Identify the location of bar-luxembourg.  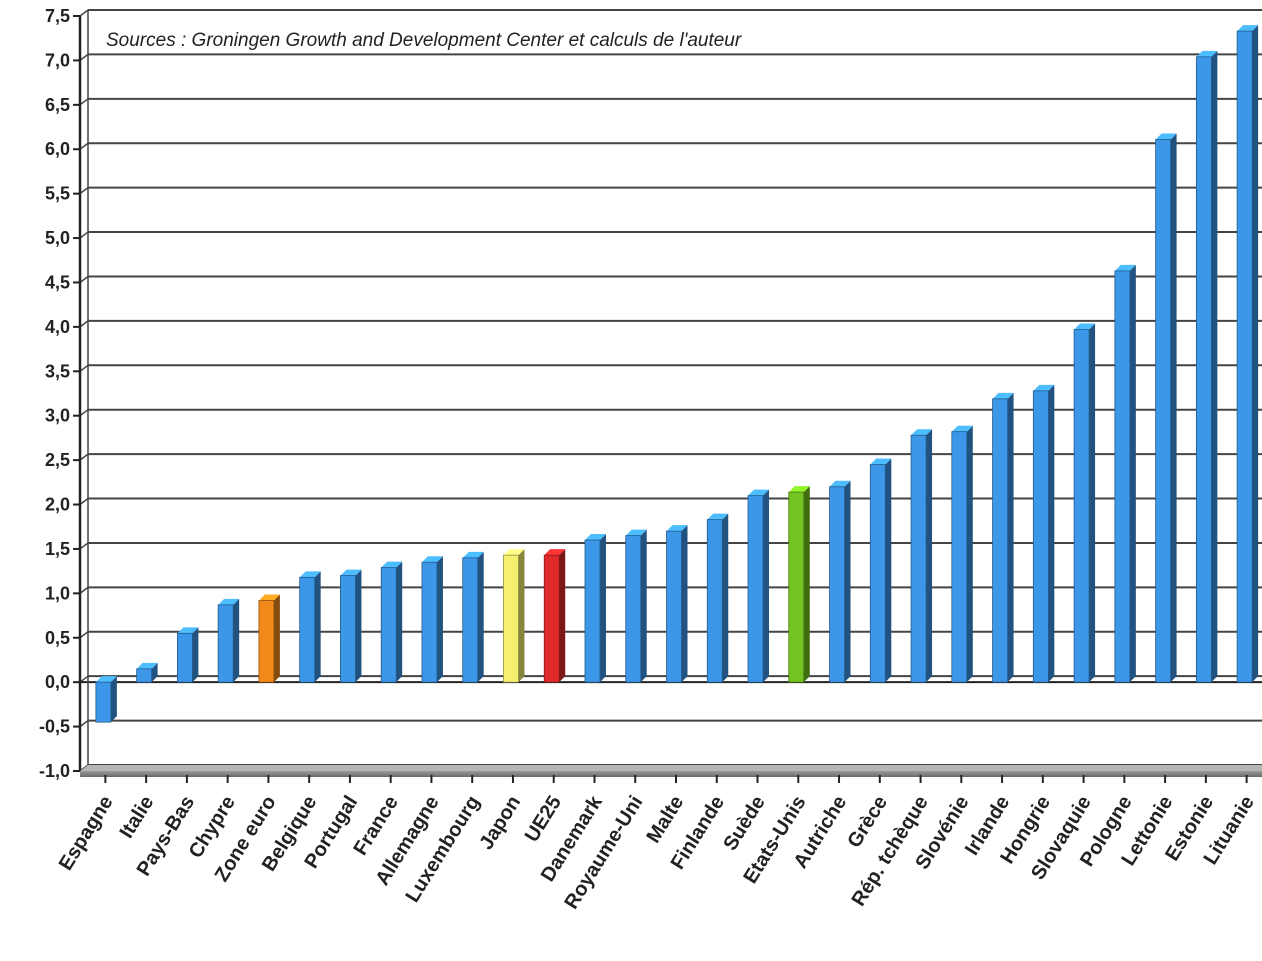
(473, 617).